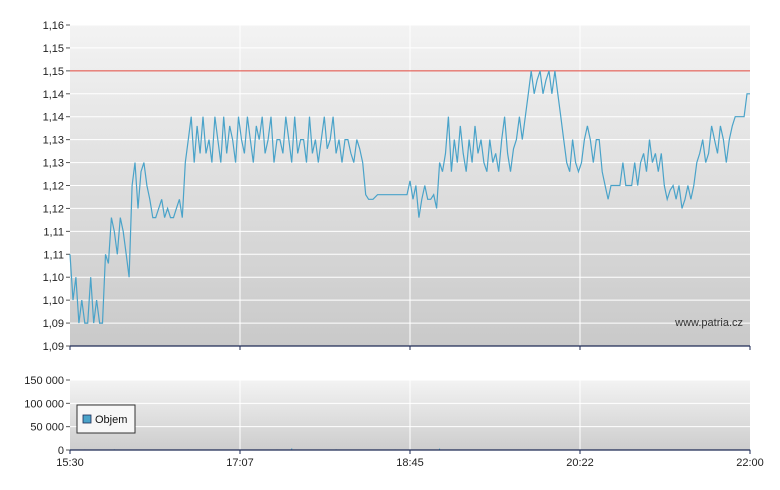 The width and height of the screenshot is (780, 490). I want to click on x-tick-label: 22:00, so click(750, 463).